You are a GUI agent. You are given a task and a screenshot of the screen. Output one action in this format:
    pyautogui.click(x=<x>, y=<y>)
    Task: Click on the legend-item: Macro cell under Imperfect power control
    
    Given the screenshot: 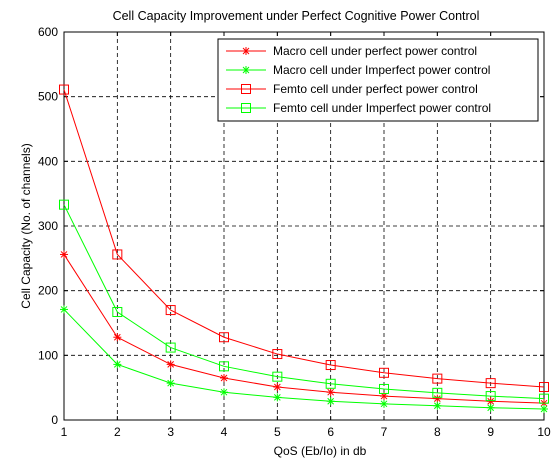 What is the action you would take?
    pyautogui.click(x=358, y=70)
    